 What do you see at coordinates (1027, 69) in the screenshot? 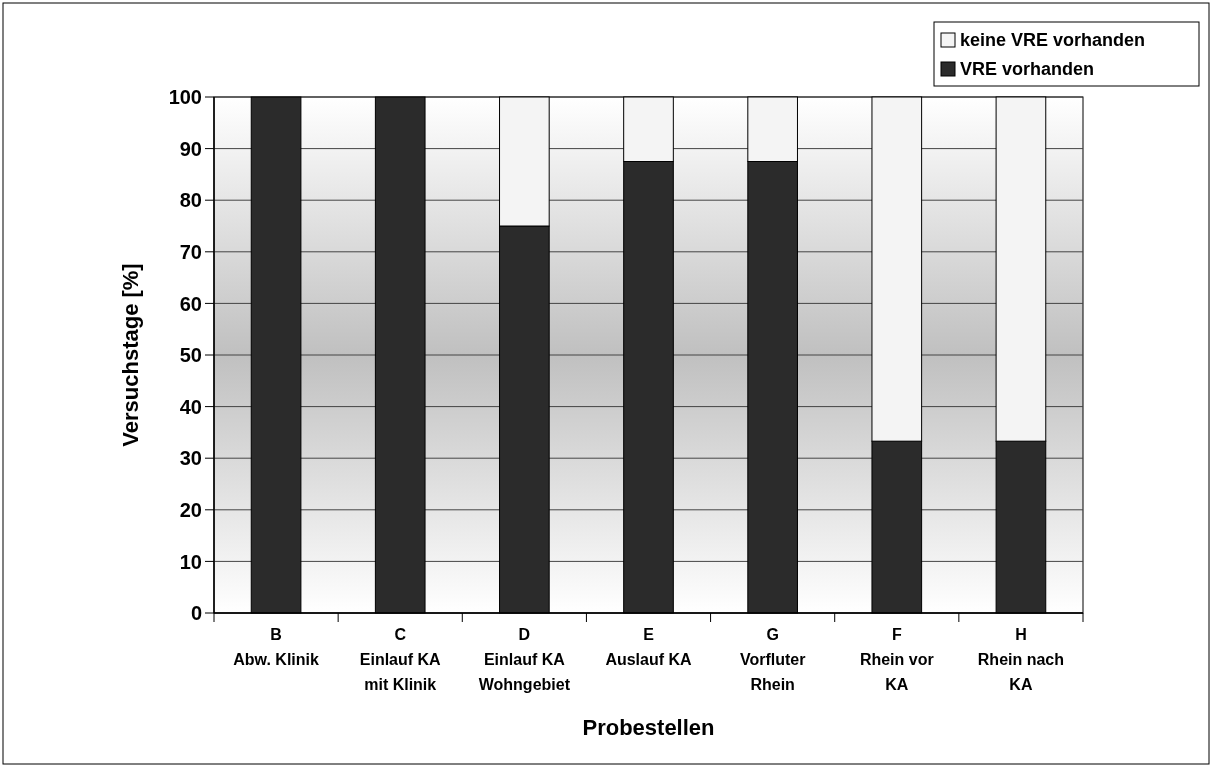
I see `legend-label: VRE vorhanden` at bounding box center [1027, 69].